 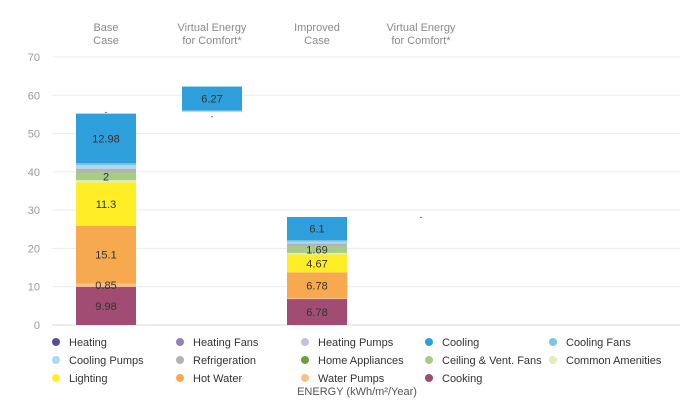 I want to click on legend-label: Cooking, so click(x=462, y=379).